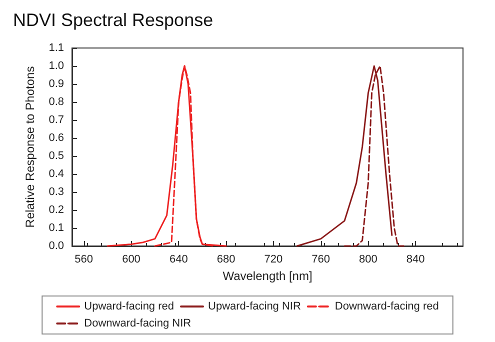  I want to click on y-axis-title: Relative Response to Photons, so click(30, 147).